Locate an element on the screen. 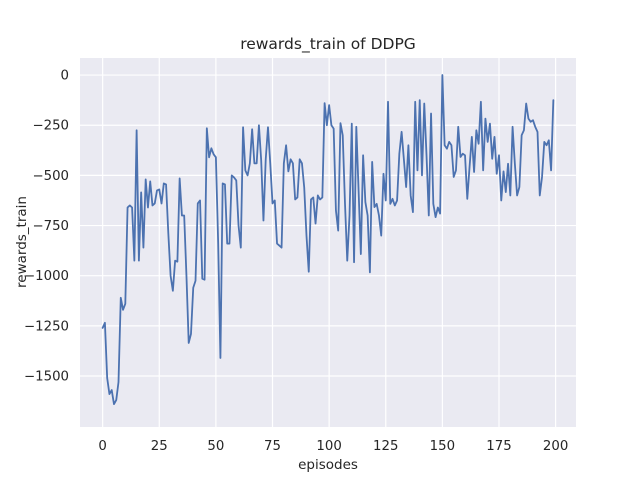  x-tick-label: 175 is located at coordinates (498, 446).